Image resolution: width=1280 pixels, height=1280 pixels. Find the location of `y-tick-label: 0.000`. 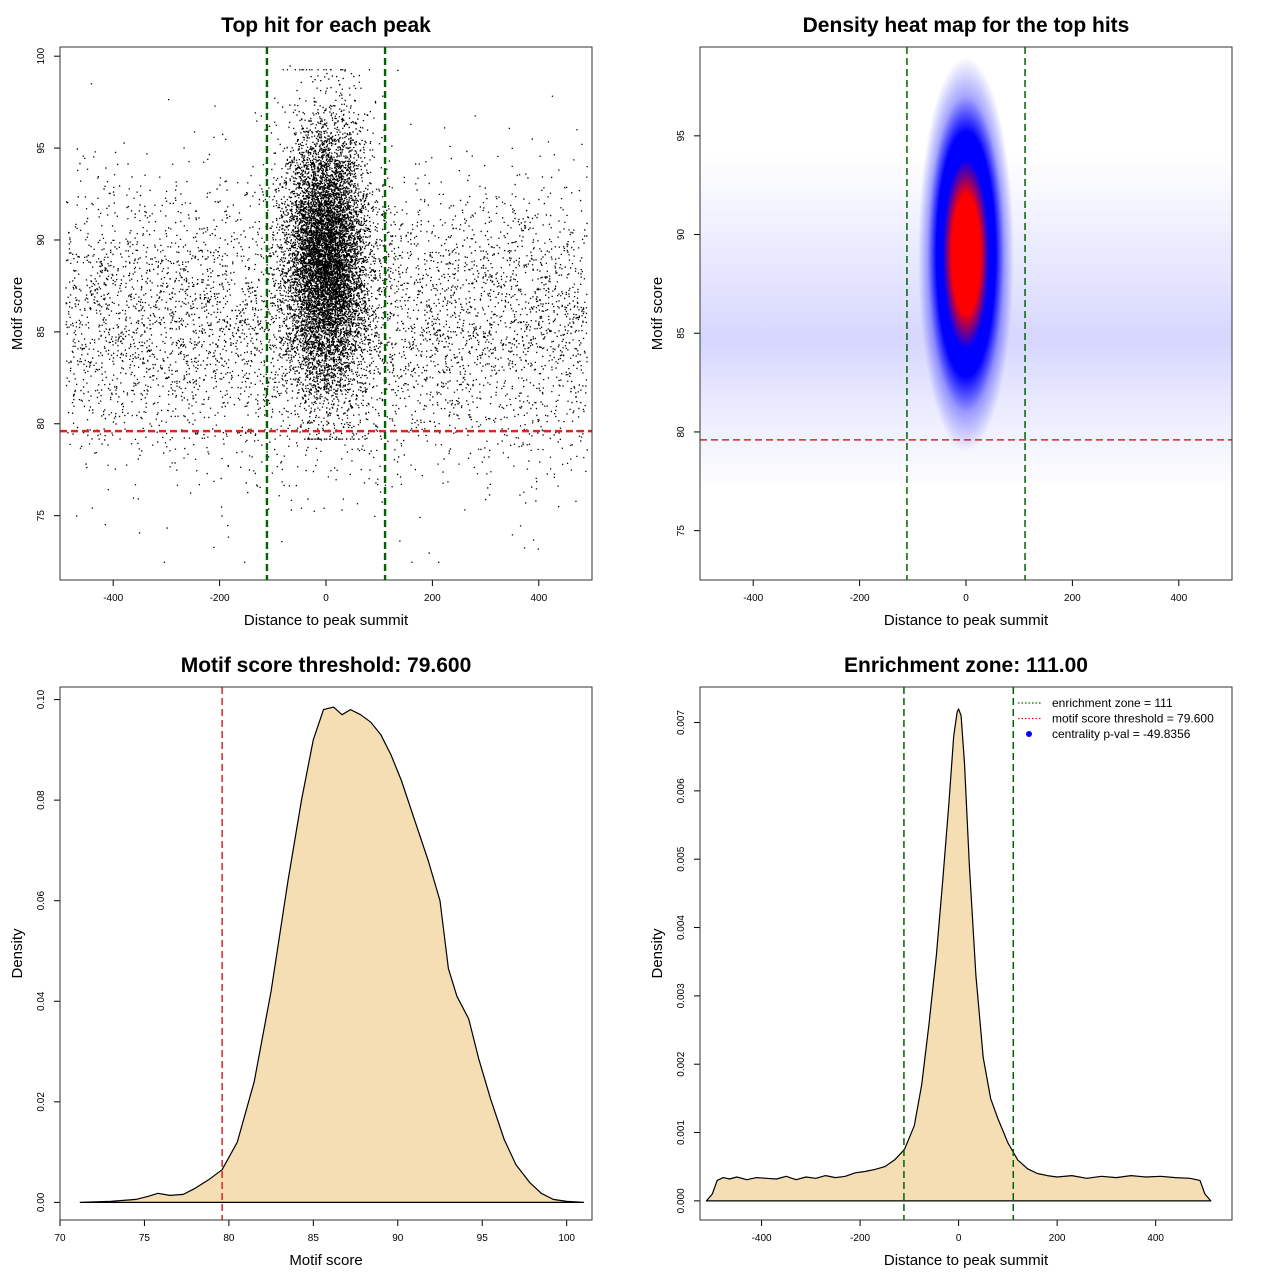

y-tick-label: 0.000 is located at coordinates (681, 1200).